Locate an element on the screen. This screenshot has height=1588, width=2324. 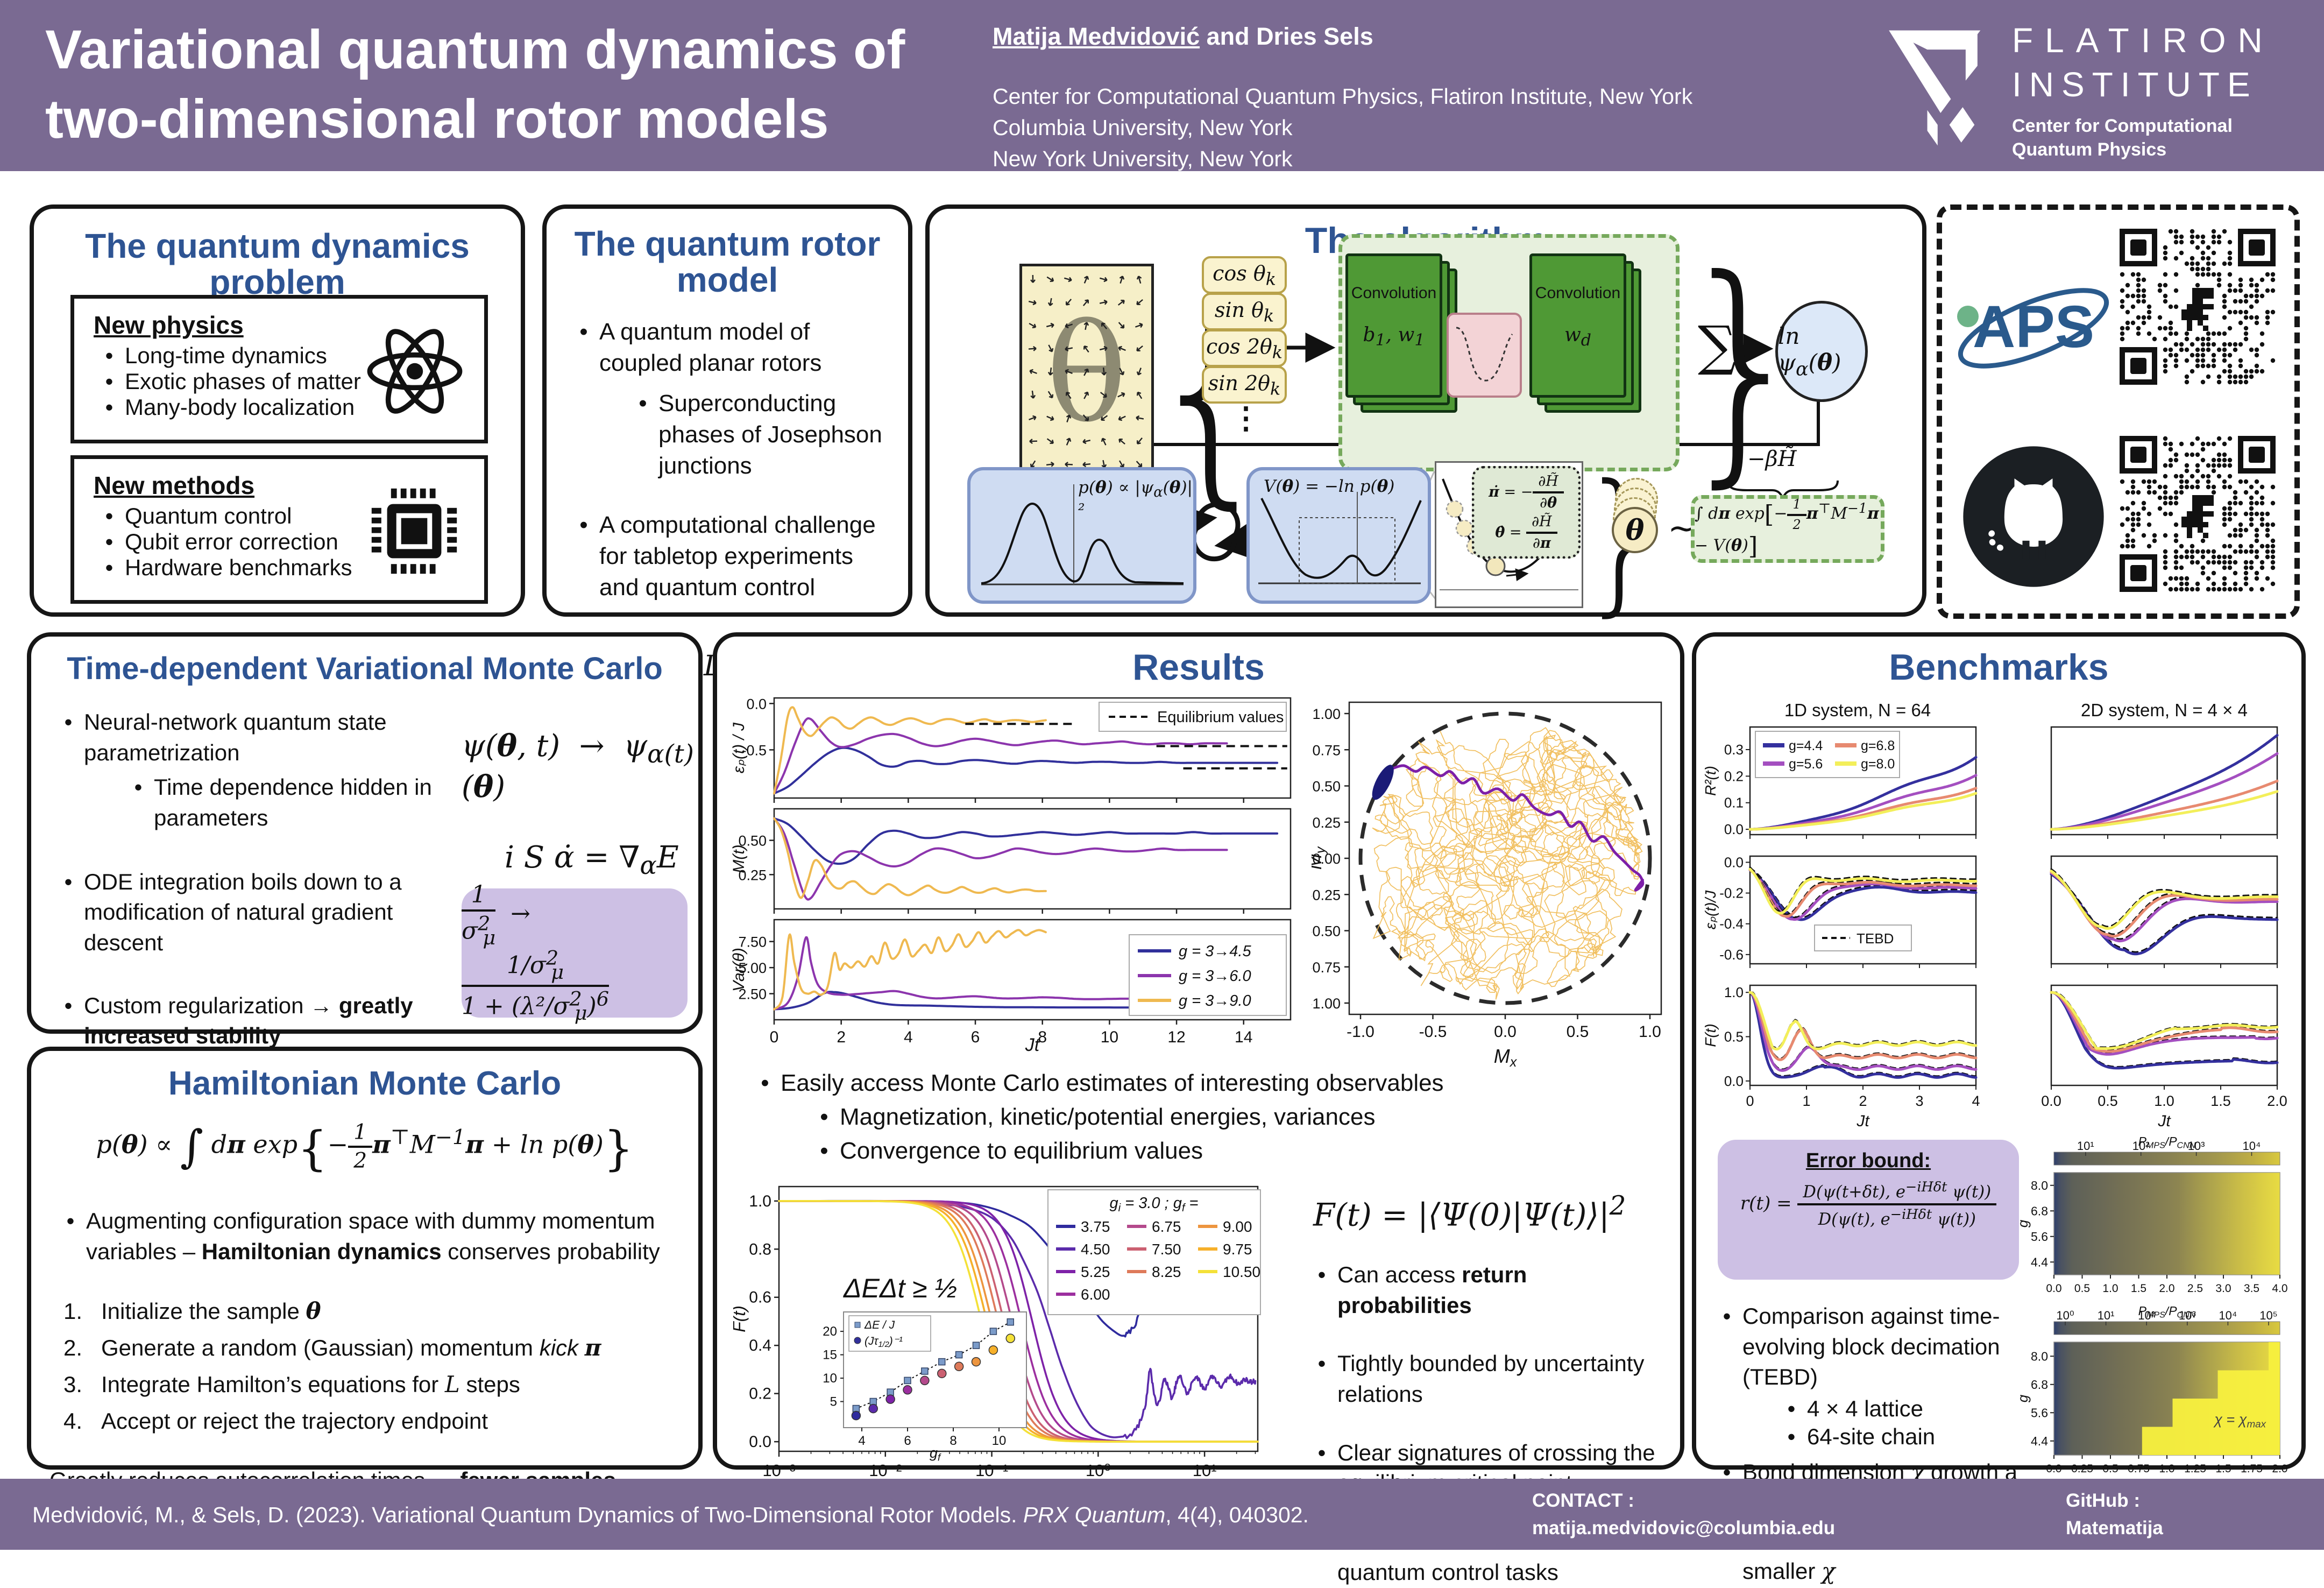
svg-text: ΔEΔt ≥ ½ is located at coordinates (900, 1288).